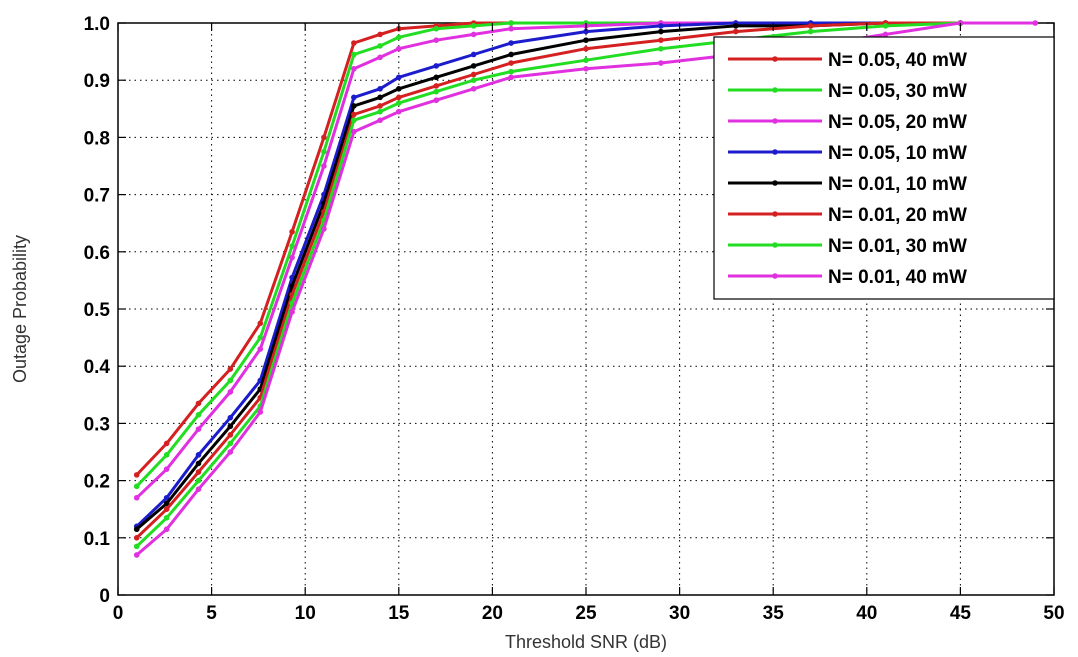 The image size is (1078, 657). Describe the element at coordinates (586, 613) in the screenshot. I see `x-tick-label: 25` at that location.